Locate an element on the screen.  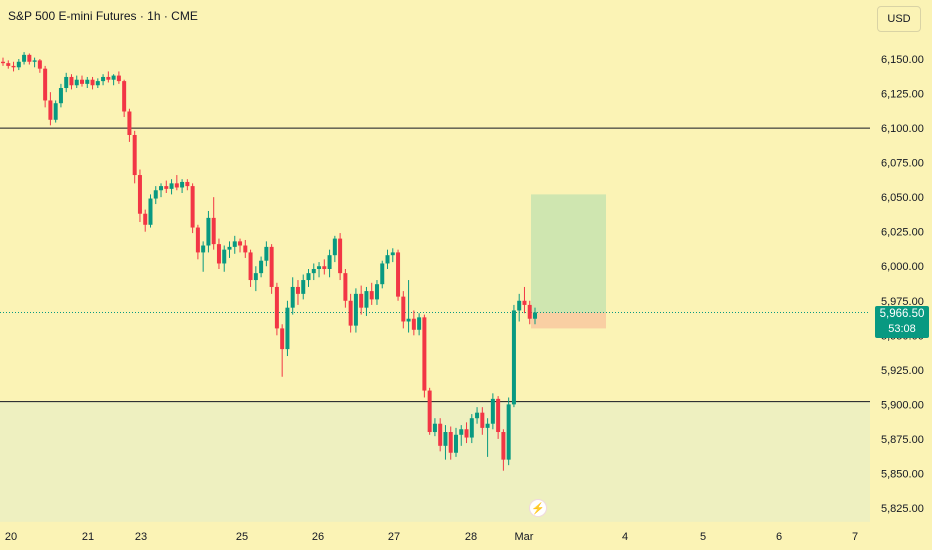
x-tick-label: 25 is located at coordinates (242, 537).